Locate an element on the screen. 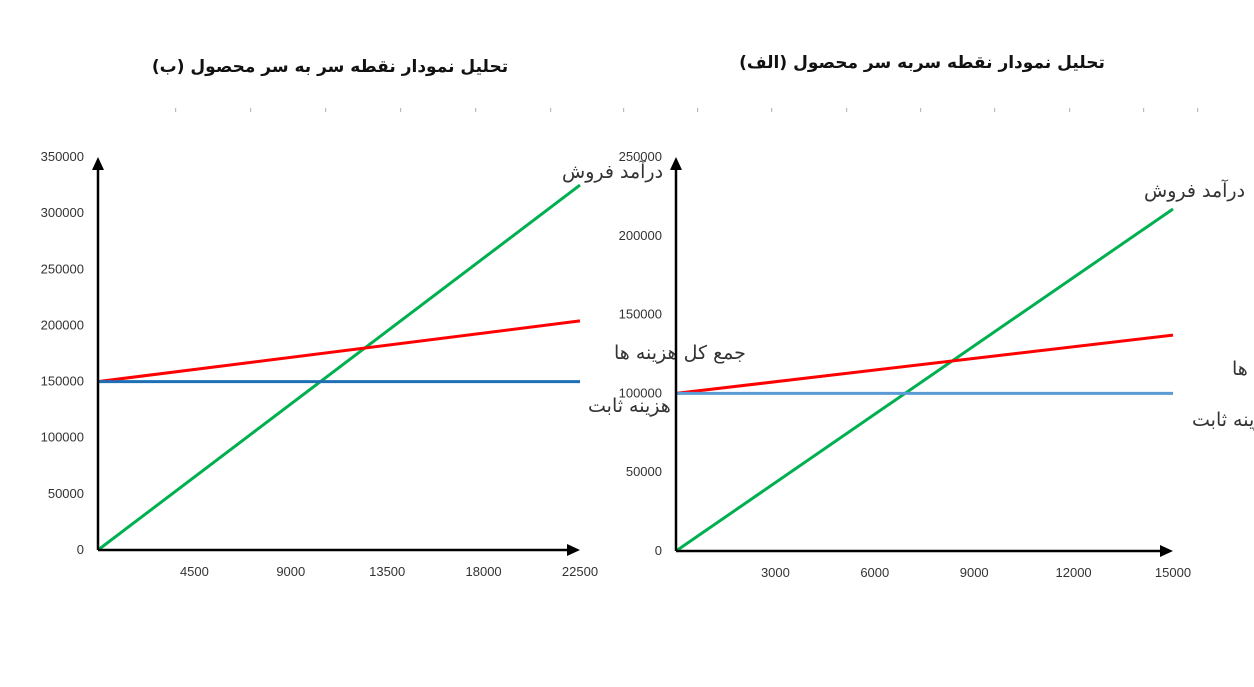 The height and width of the screenshot is (687, 1254). chart-a-y-tick-3: 150000 is located at coordinates (640, 314).